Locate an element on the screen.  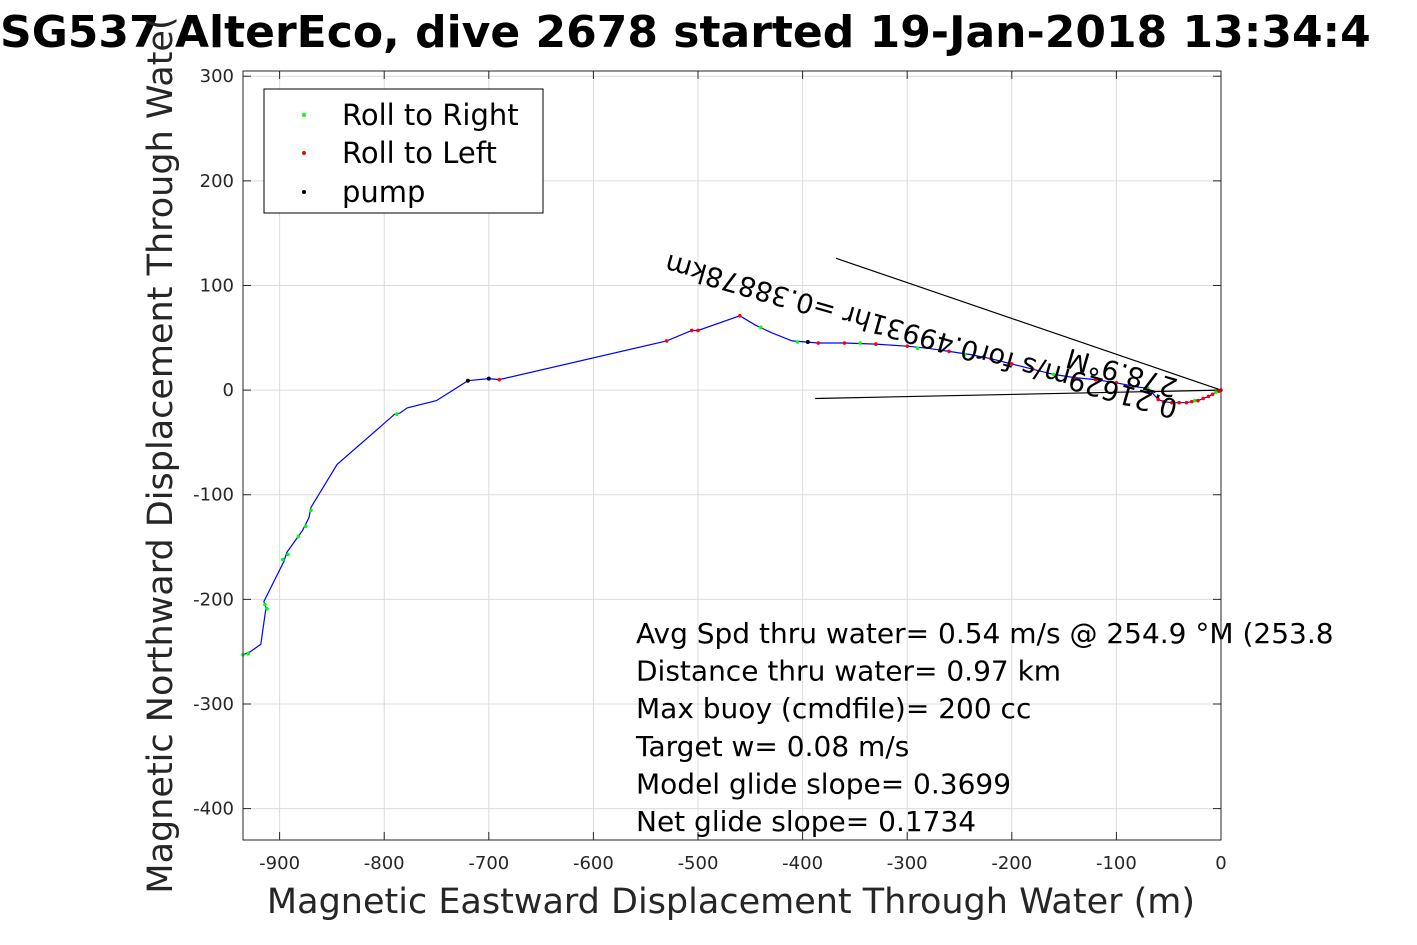
y-tick-label: -400 is located at coordinates (213, 809).